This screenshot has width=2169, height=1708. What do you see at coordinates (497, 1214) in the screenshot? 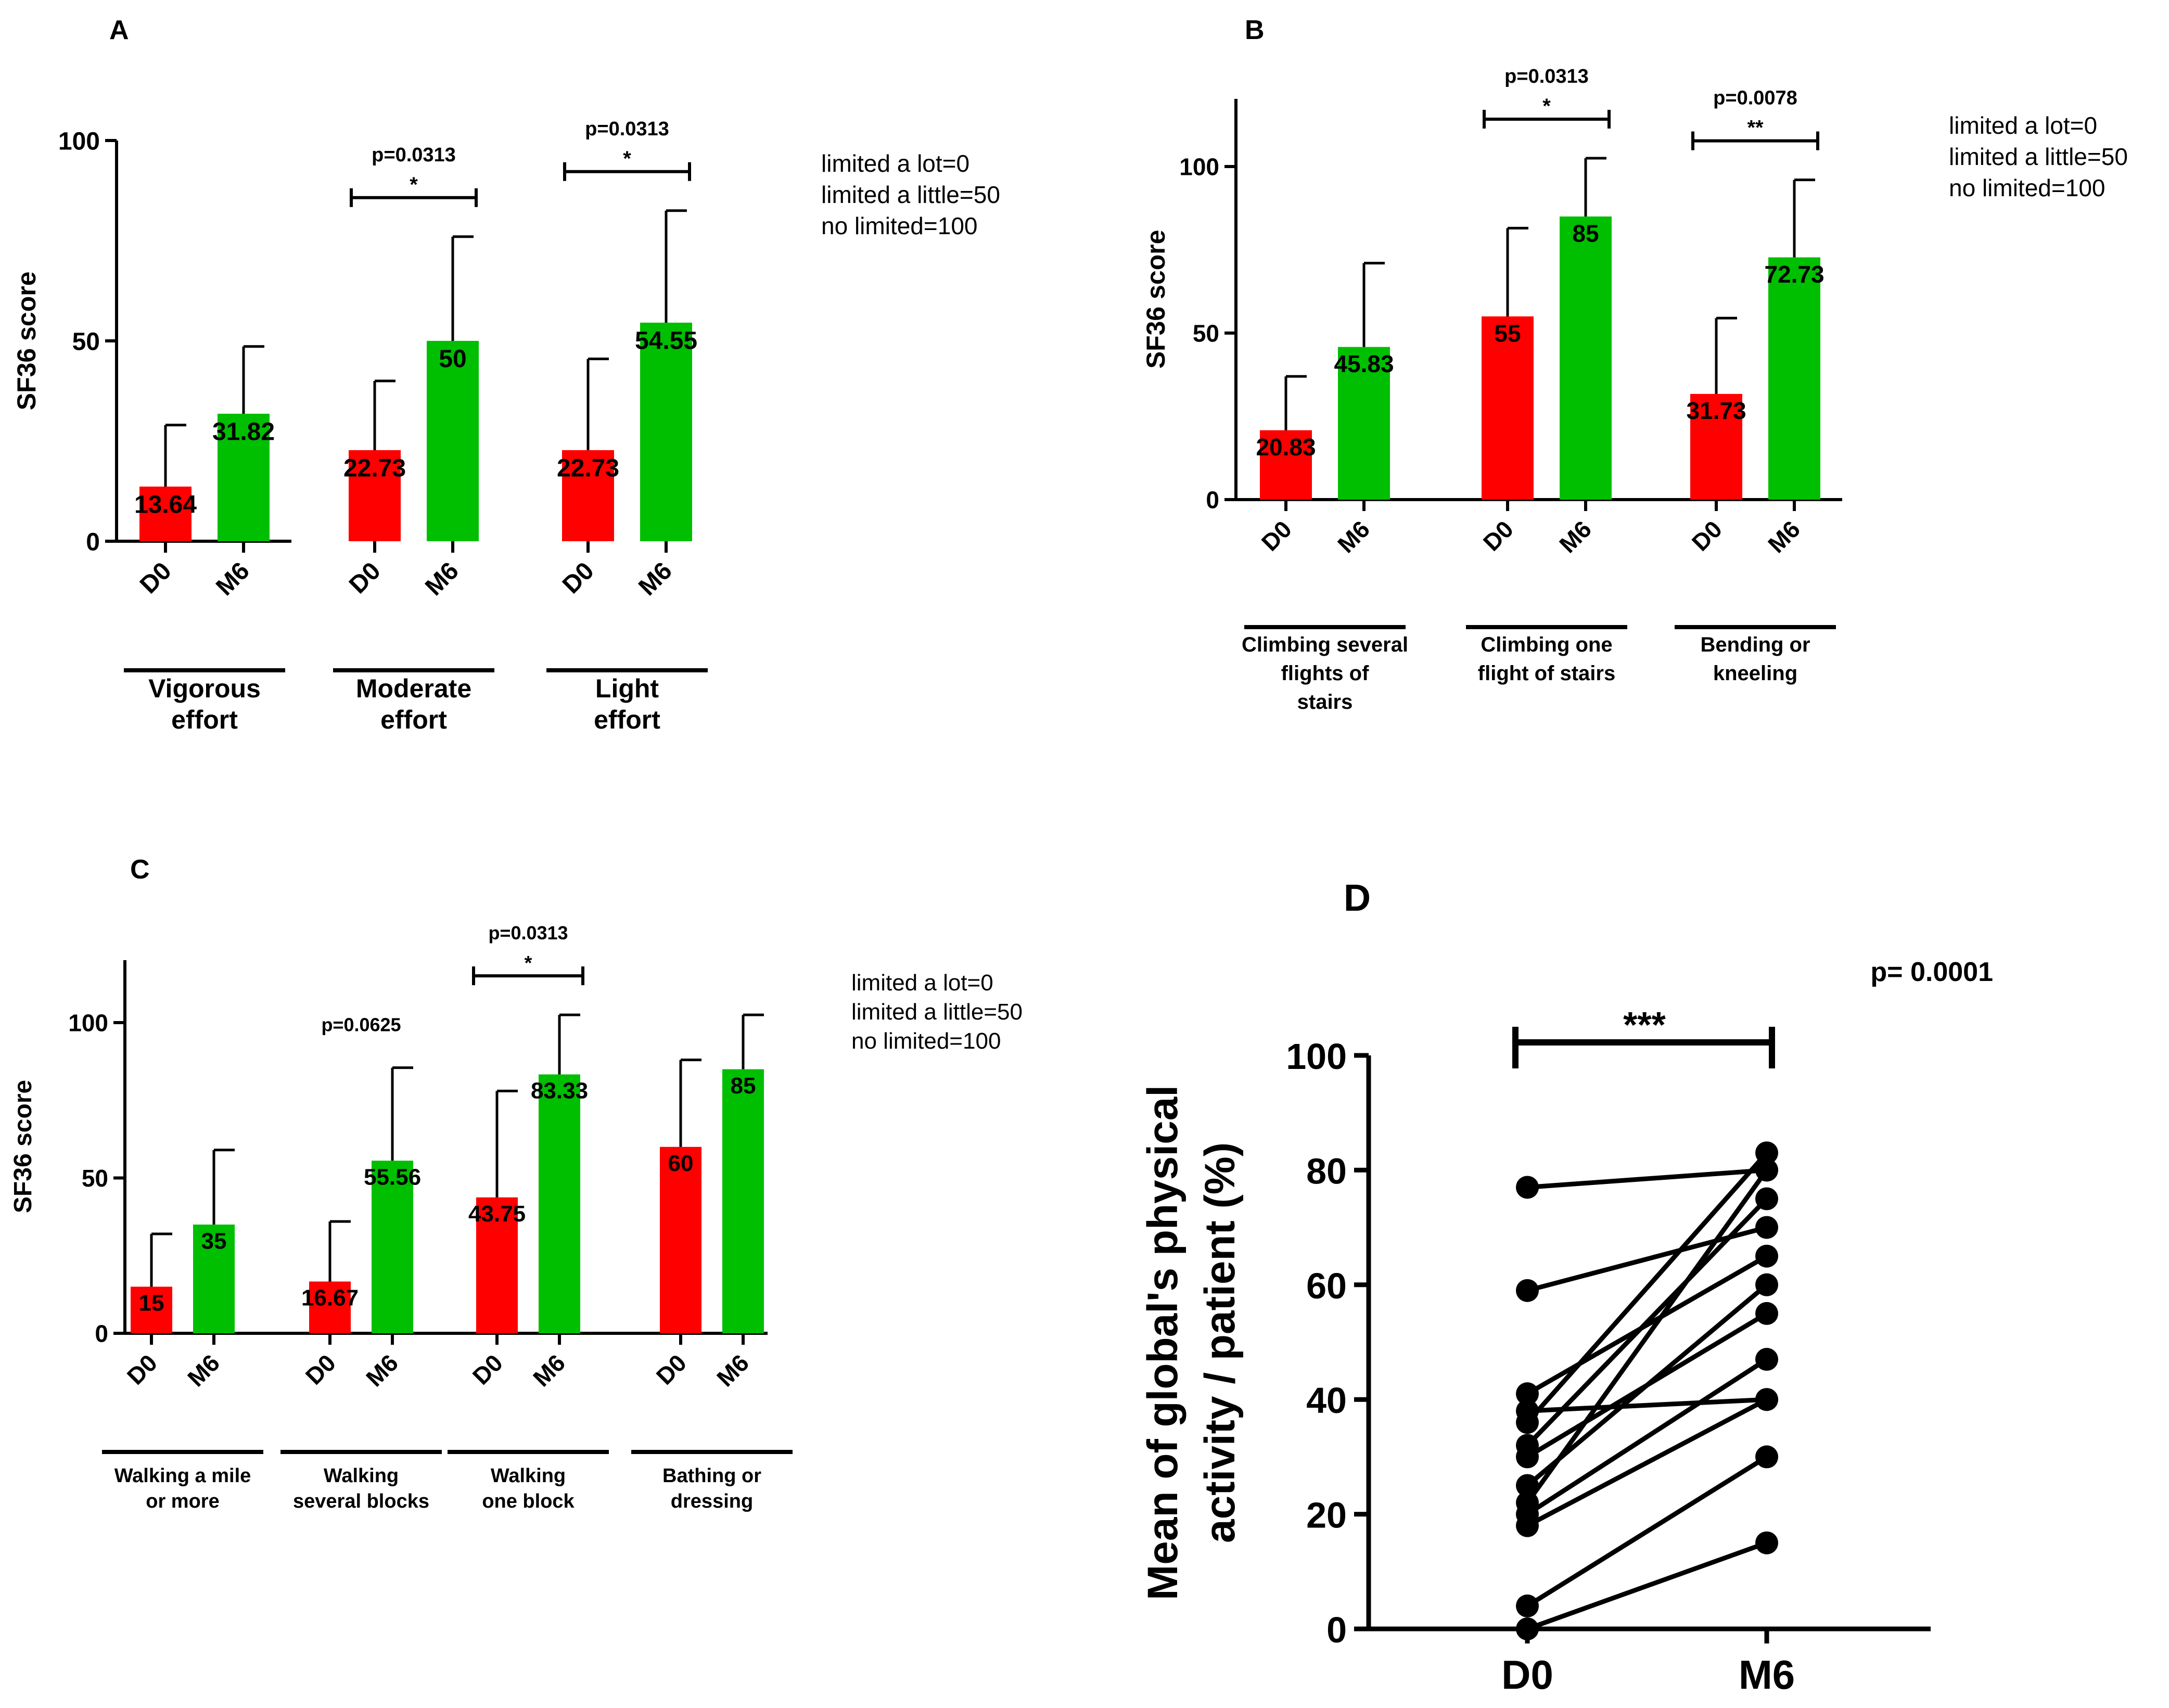
I see `data-label: 43.75` at bounding box center [497, 1214].